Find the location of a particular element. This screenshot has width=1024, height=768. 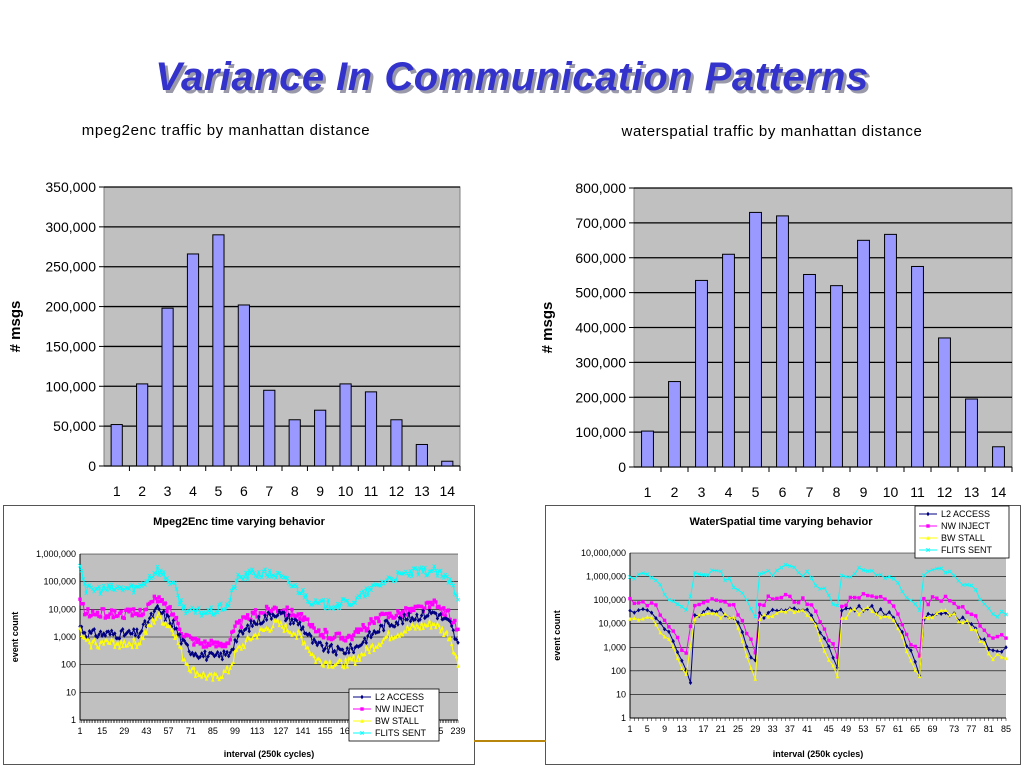

legend-label: FLITS SENT is located at coordinates (401, 733).